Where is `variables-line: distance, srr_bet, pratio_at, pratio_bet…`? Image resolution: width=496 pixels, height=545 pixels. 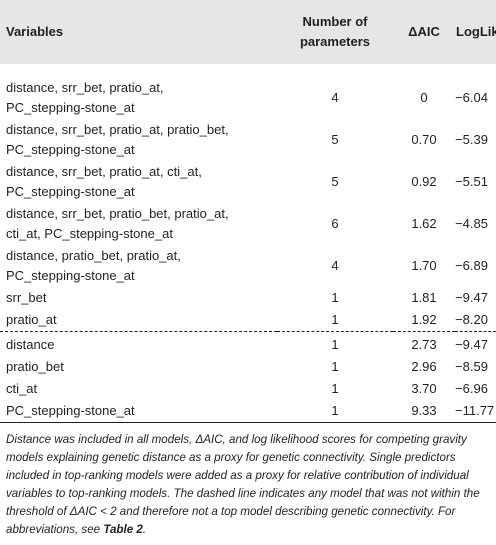
variables-line: distance, srr_bet, pratio_at, pratio_bet… is located at coordinates (117, 129).